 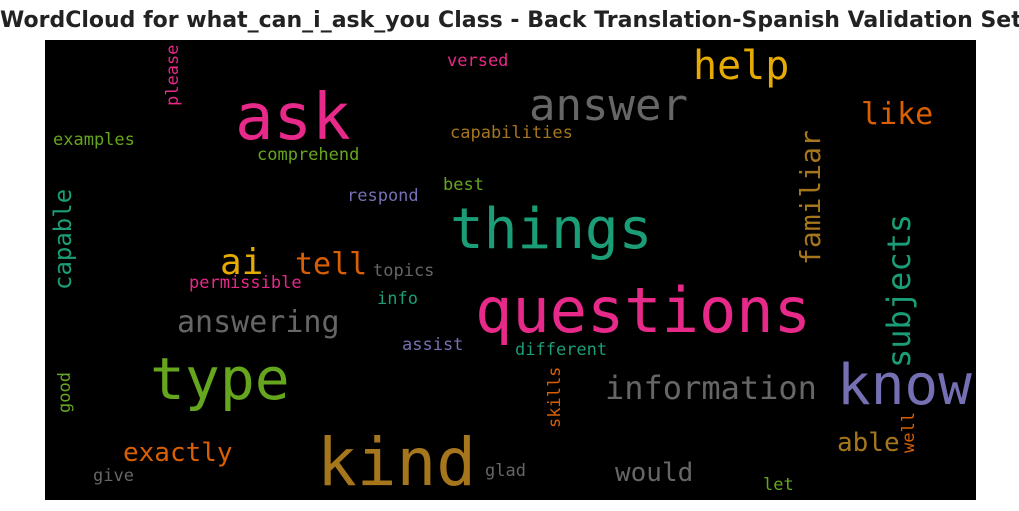 What do you see at coordinates (63, 239) in the screenshot?
I see `word-capable: capable` at bounding box center [63, 239].